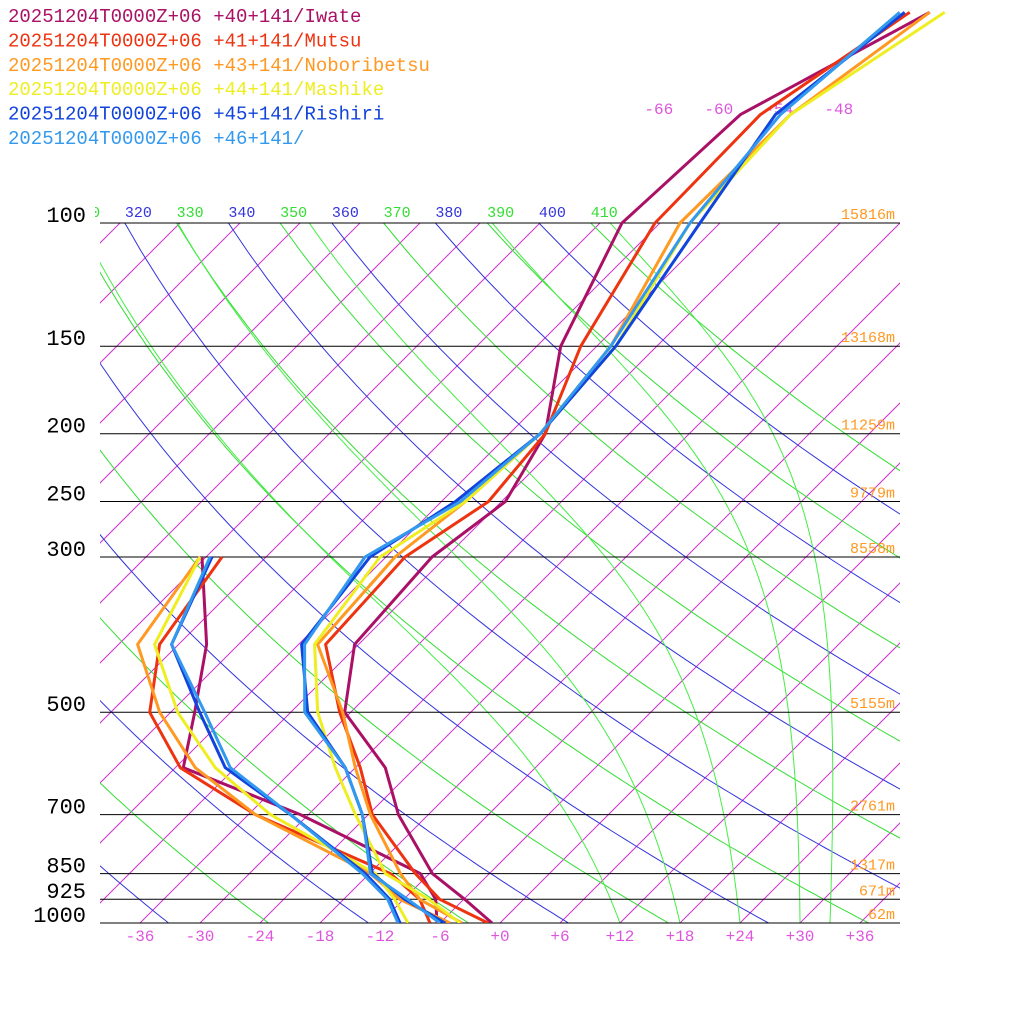 Image resolution: width=1024 pixels, height=1024 pixels. Describe the element at coordinates (500, 213) in the screenshot. I see `theta-label: 390` at that location.